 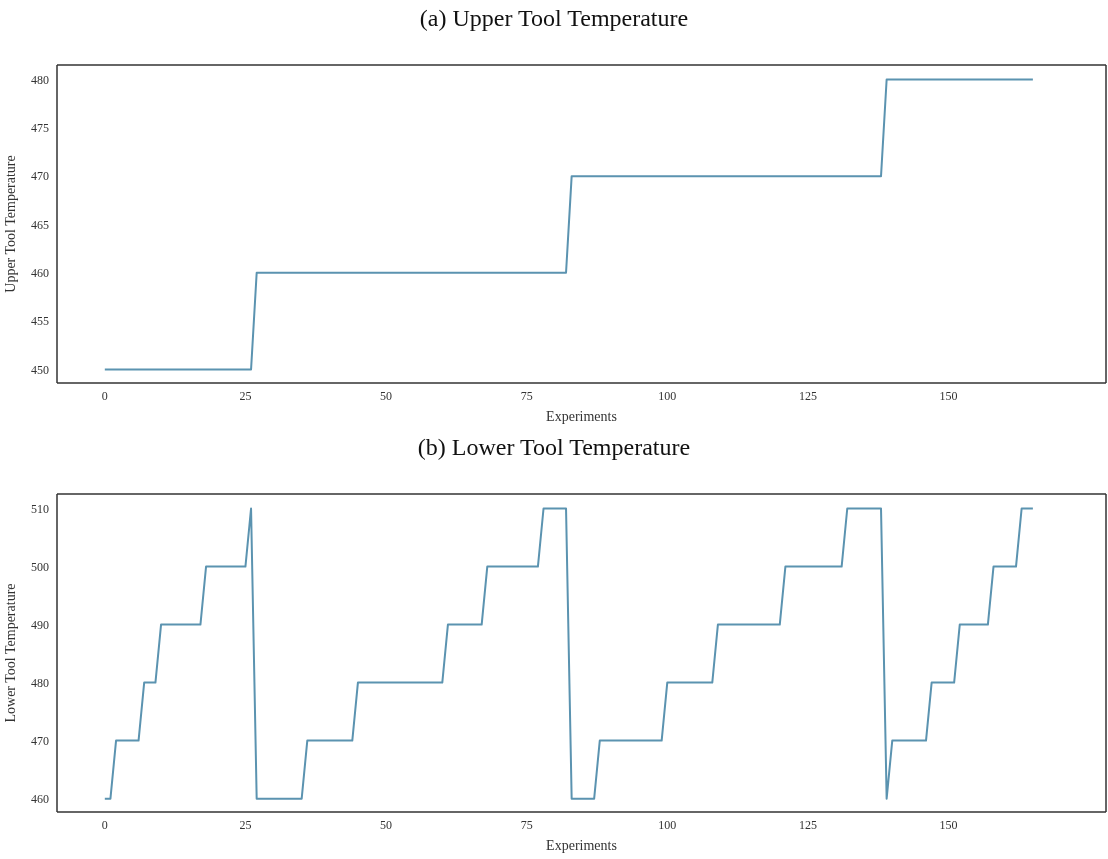 I want to click on y-tick-label: 500, so click(x=40, y=566).